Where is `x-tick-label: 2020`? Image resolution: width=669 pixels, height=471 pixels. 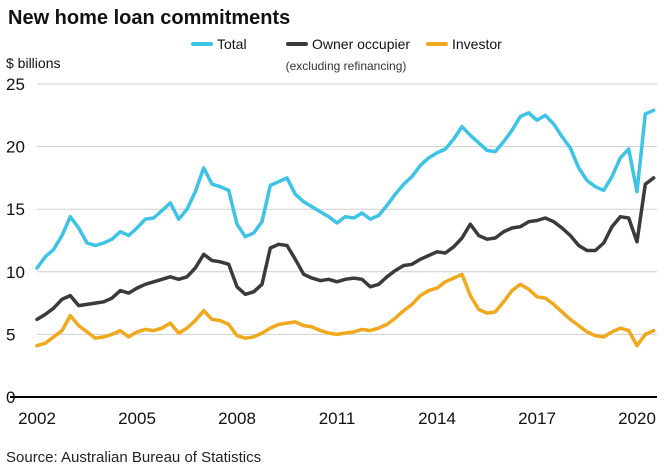
x-tick-label: 2020 is located at coordinates (637, 418).